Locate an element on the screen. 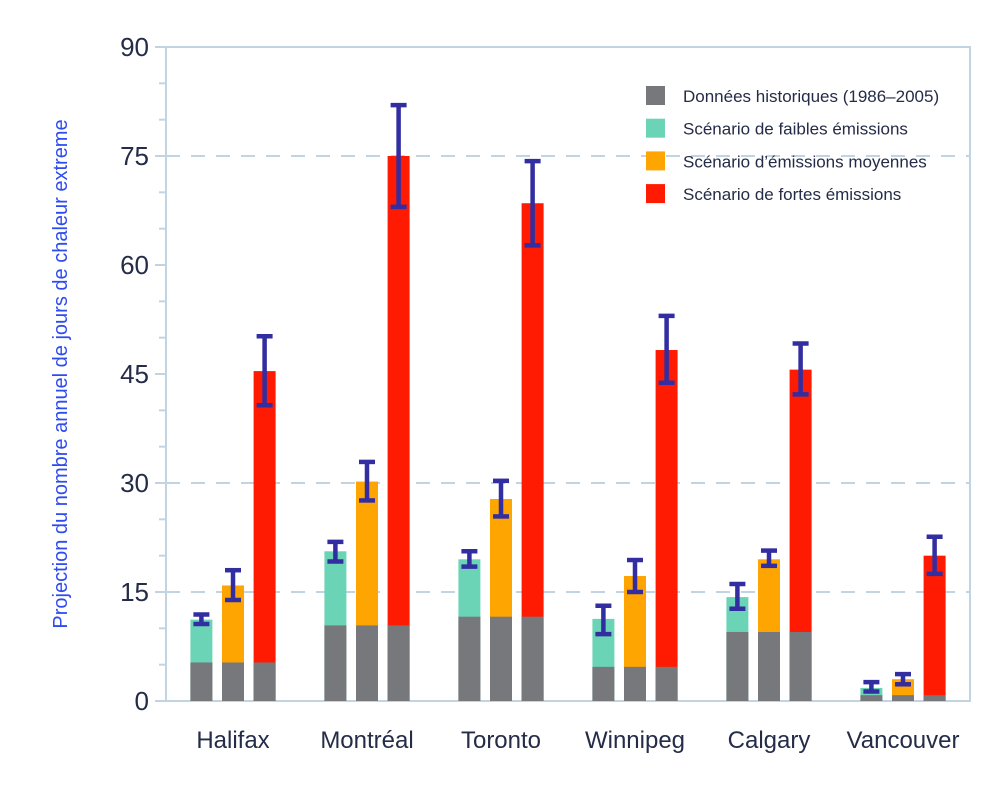  legend-label-3: Scénario d’émissions moyennes is located at coordinates (805, 161).